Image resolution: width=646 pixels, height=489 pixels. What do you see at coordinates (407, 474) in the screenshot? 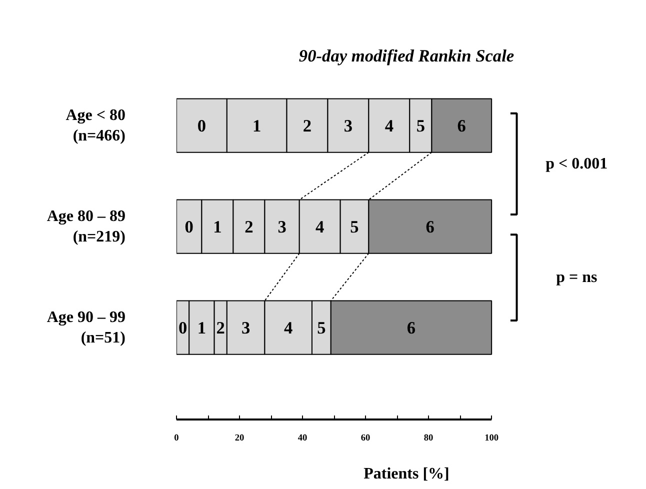
I see `x-axis-title: Patients [%]` at bounding box center [407, 474].